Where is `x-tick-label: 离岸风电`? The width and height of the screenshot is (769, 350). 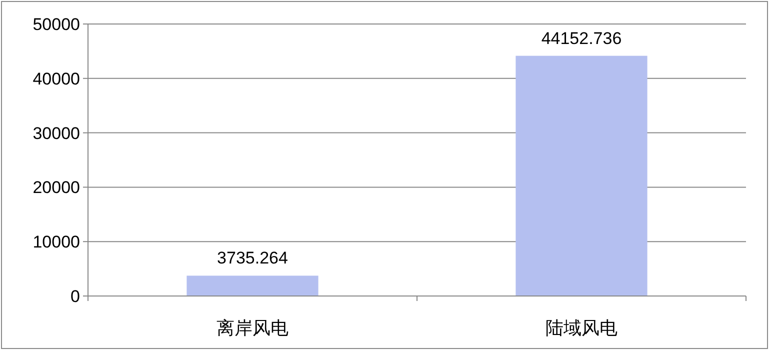
x-tick-label: 离岸风电 is located at coordinates (252, 328).